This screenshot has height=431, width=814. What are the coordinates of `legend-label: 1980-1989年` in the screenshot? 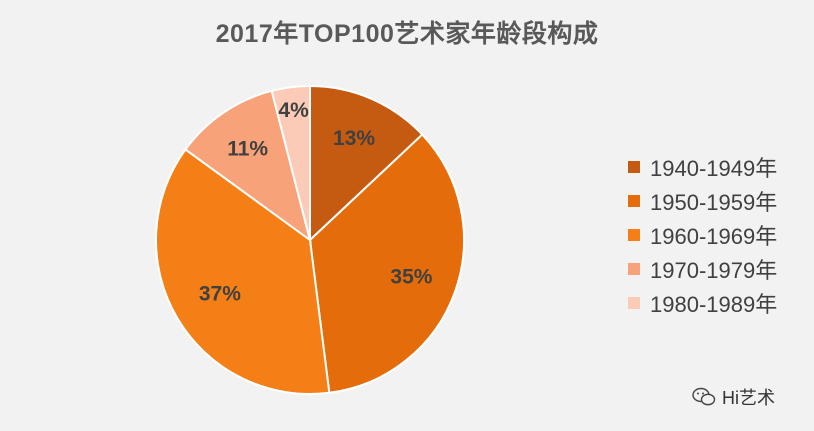 It's located at (714, 304).